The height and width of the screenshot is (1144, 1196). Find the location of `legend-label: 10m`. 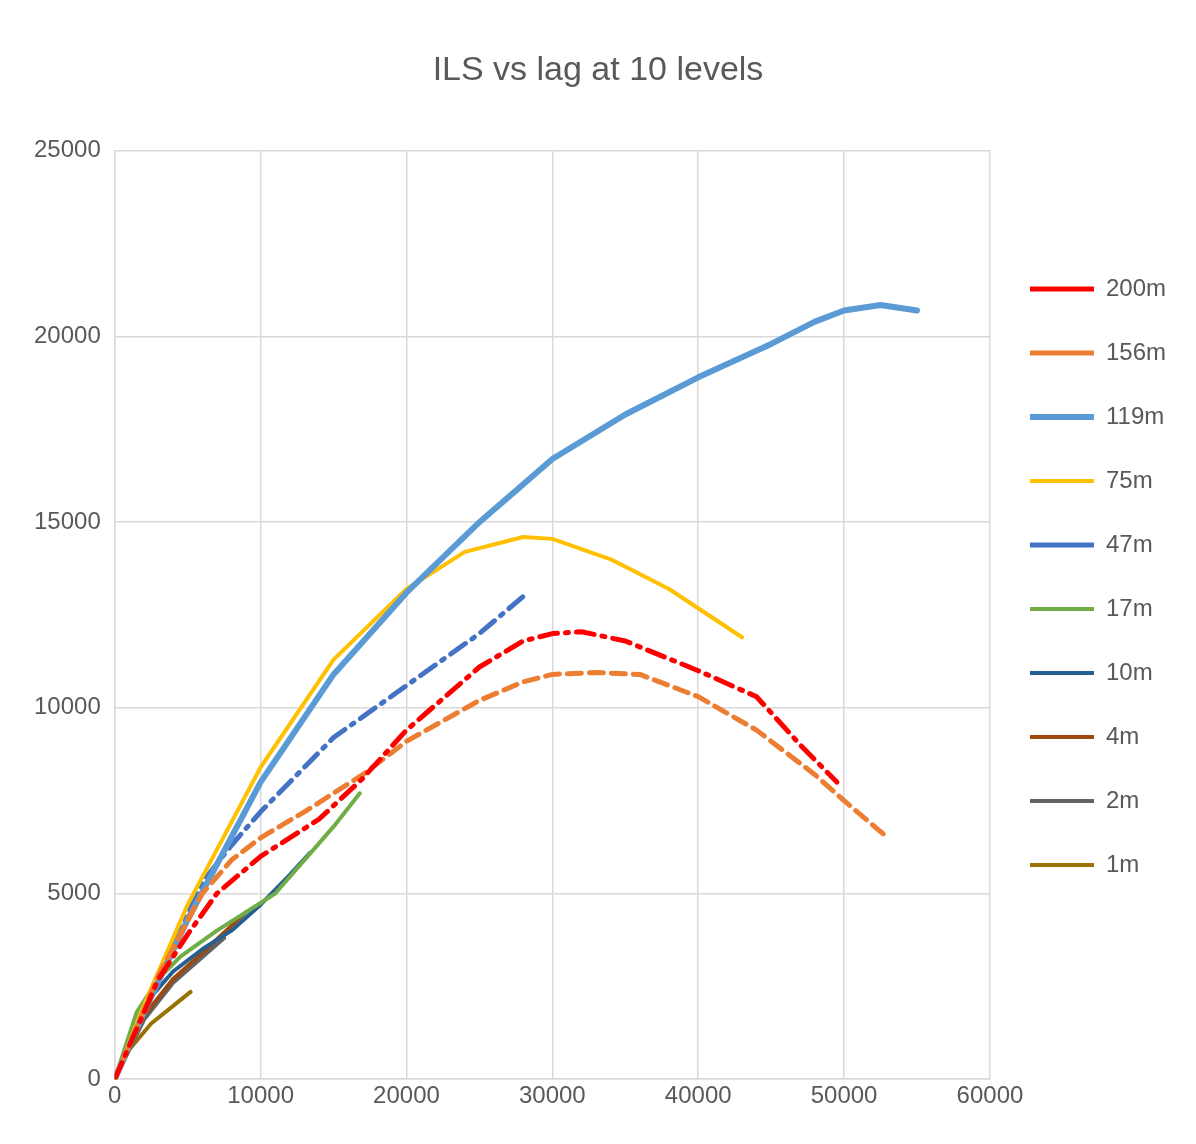

legend-label: 10m is located at coordinates (1129, 671).